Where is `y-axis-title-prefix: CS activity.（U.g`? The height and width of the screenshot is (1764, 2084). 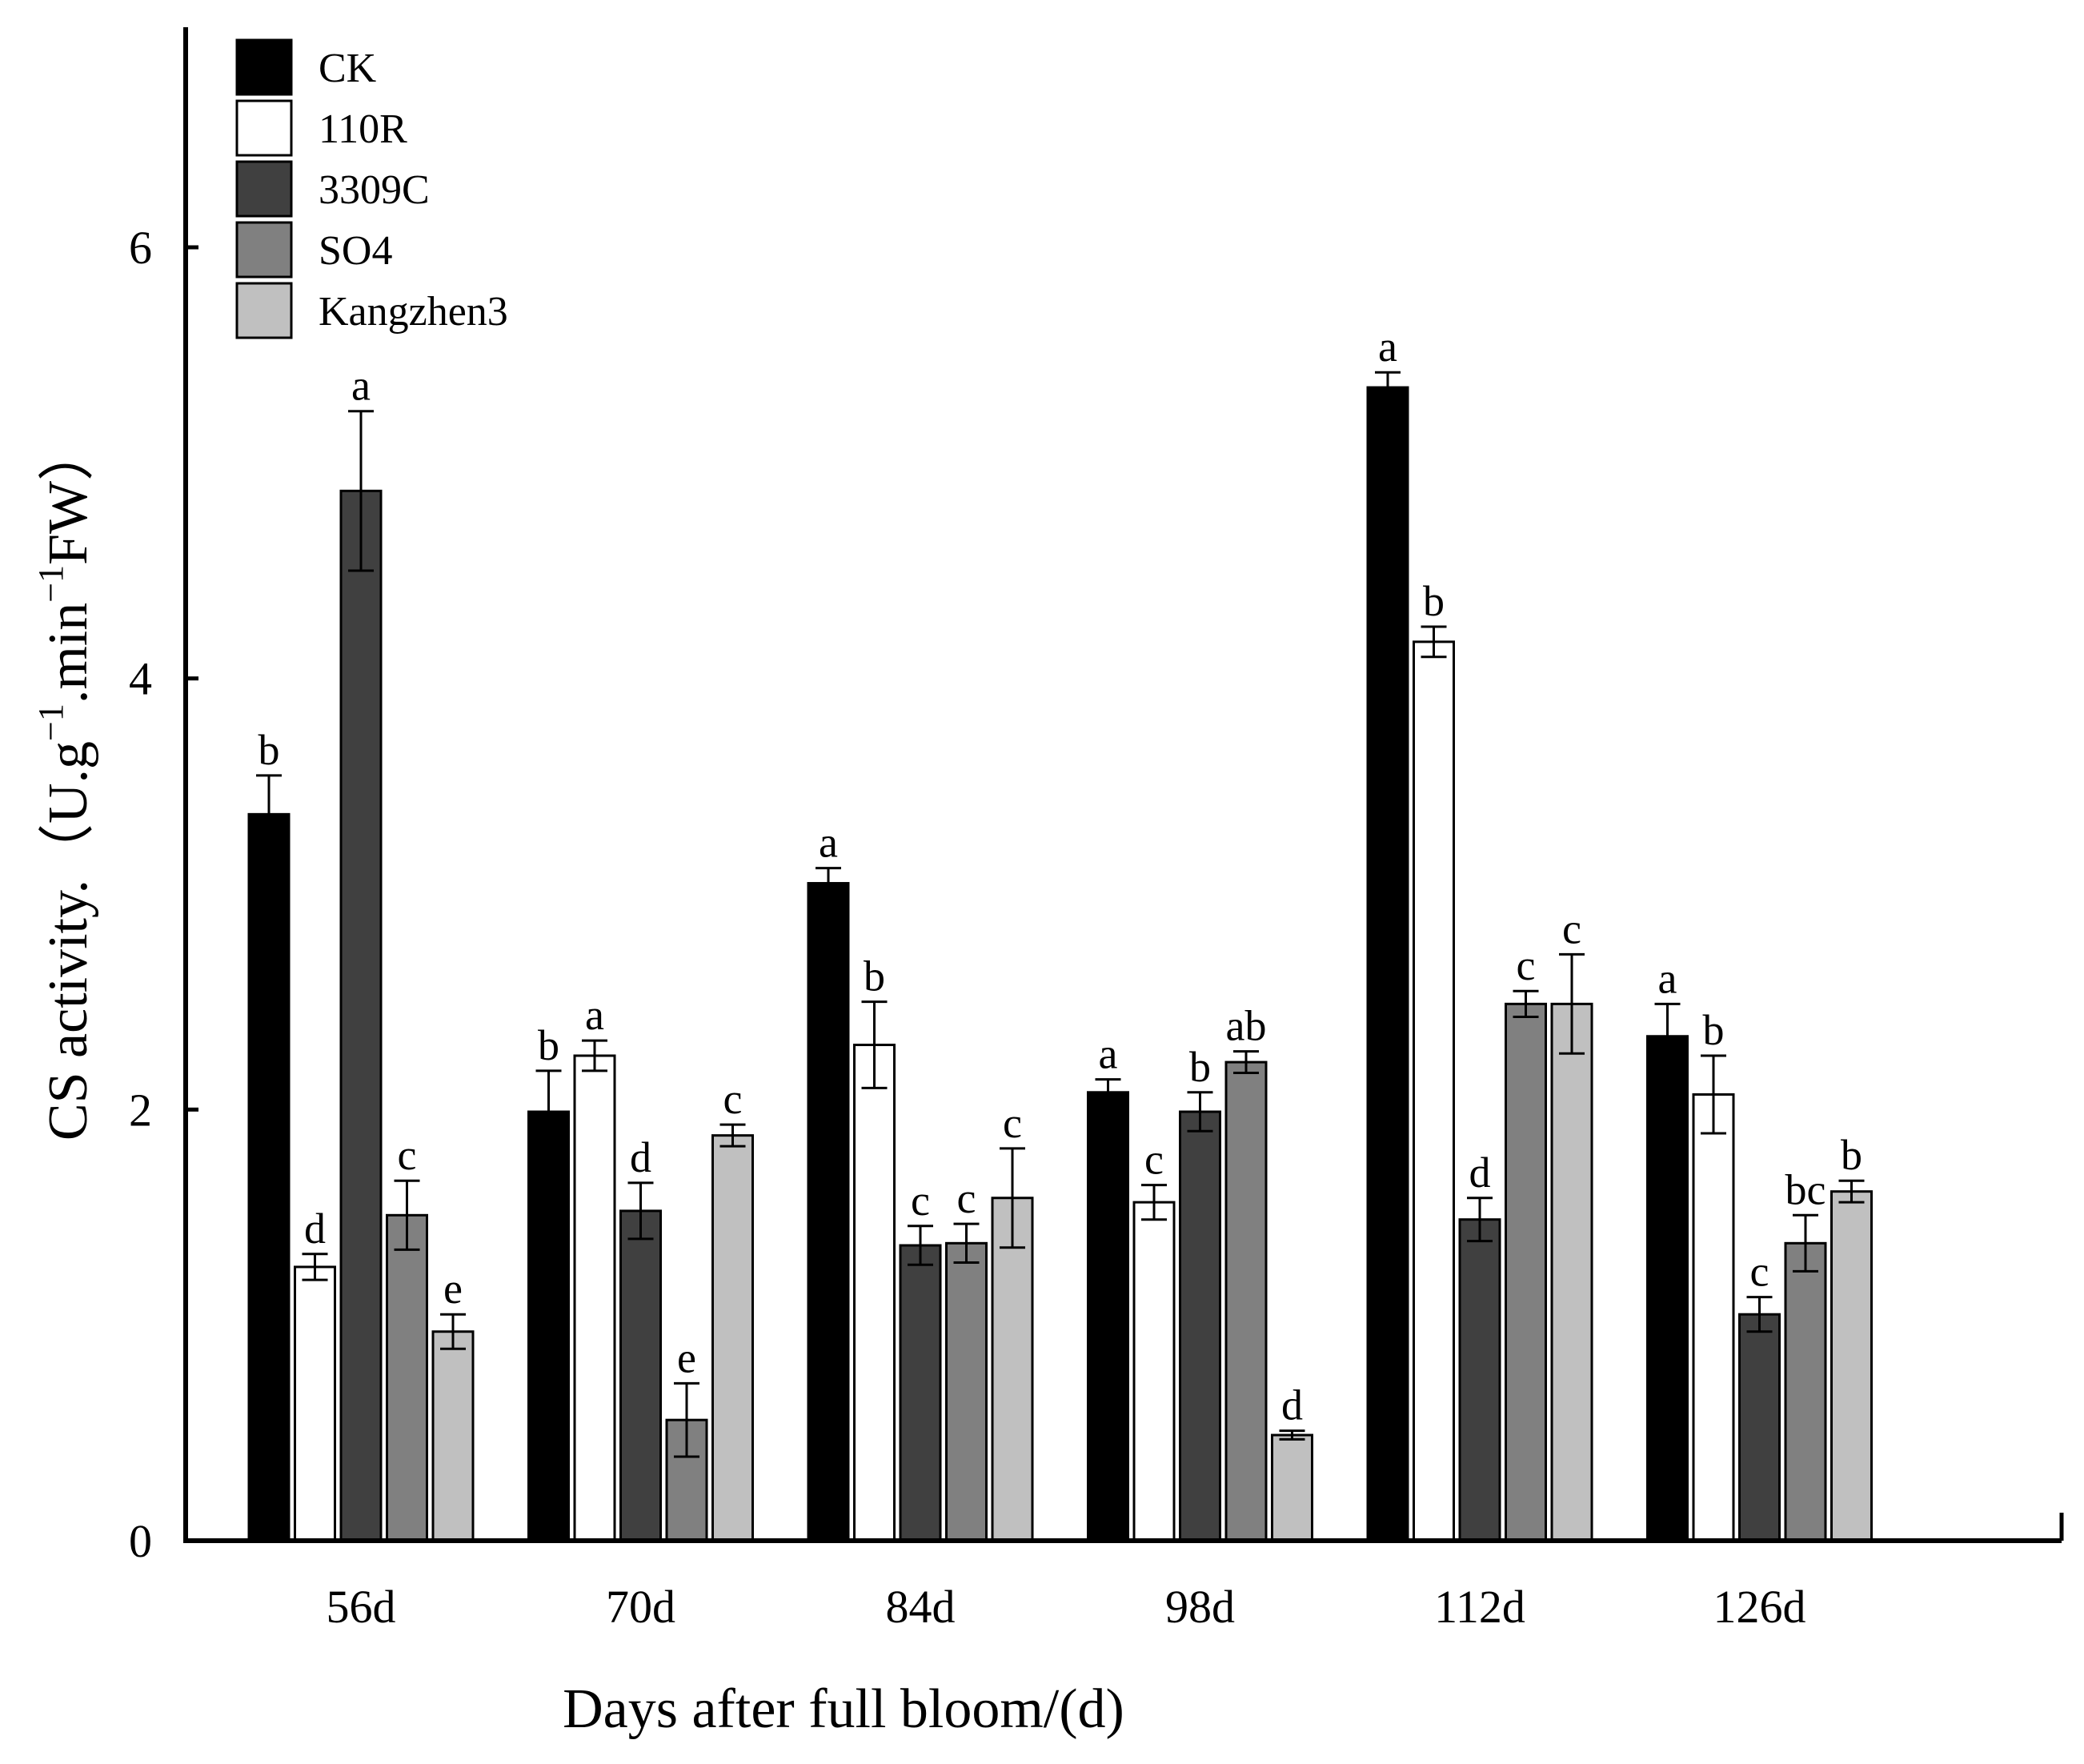
y-axis-title-prefix: CS activity.（U.g is located at coordinates (69, 941).